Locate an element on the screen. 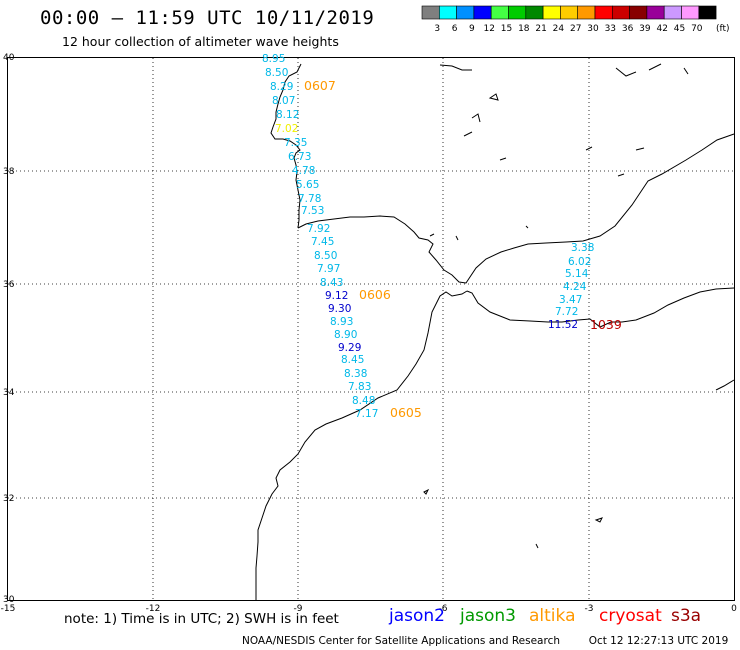  wave-height-value: 4.78 is located at coordinates (303, 171).